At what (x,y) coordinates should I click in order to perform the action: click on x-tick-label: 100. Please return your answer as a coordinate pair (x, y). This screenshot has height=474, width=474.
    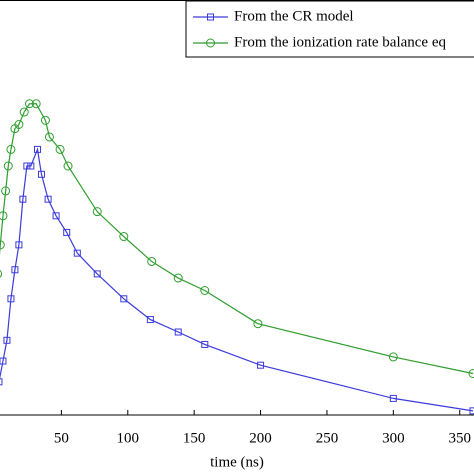
    Looking at the image, I should click on (128, 438).